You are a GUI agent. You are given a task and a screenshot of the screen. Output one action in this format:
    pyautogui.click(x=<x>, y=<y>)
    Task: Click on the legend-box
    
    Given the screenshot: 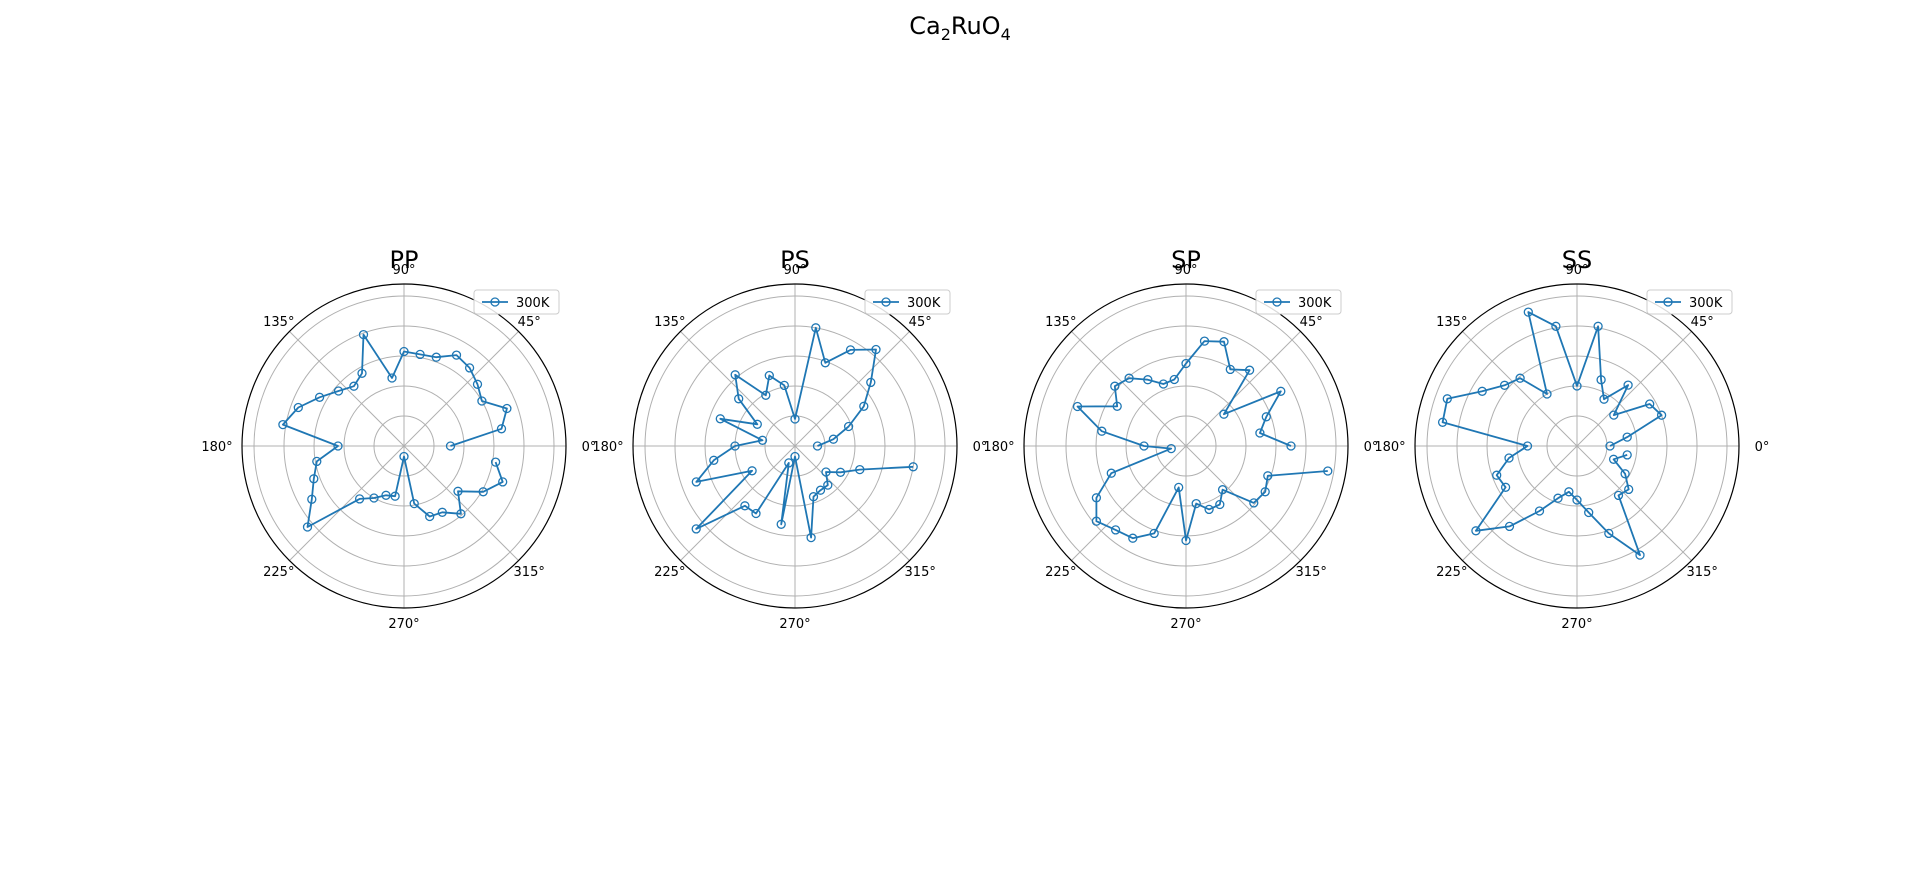 What is the action you would take?
    pyautogui.click(x=1689, y=302)
    